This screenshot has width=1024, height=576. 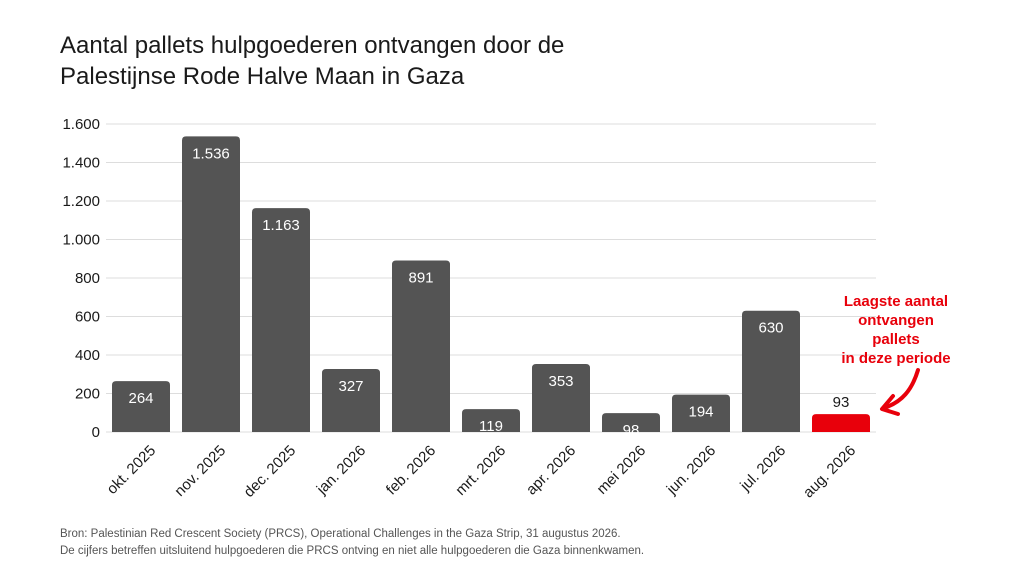 I want to click on data-label: 1.163, so click(x=281, y=225).